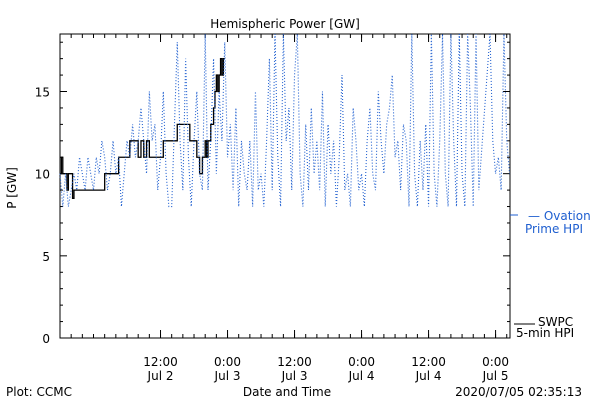  Describe the element at coordinates (287, 392) in the screenshot. I see `x-axis-label: Date and Time` at that location.